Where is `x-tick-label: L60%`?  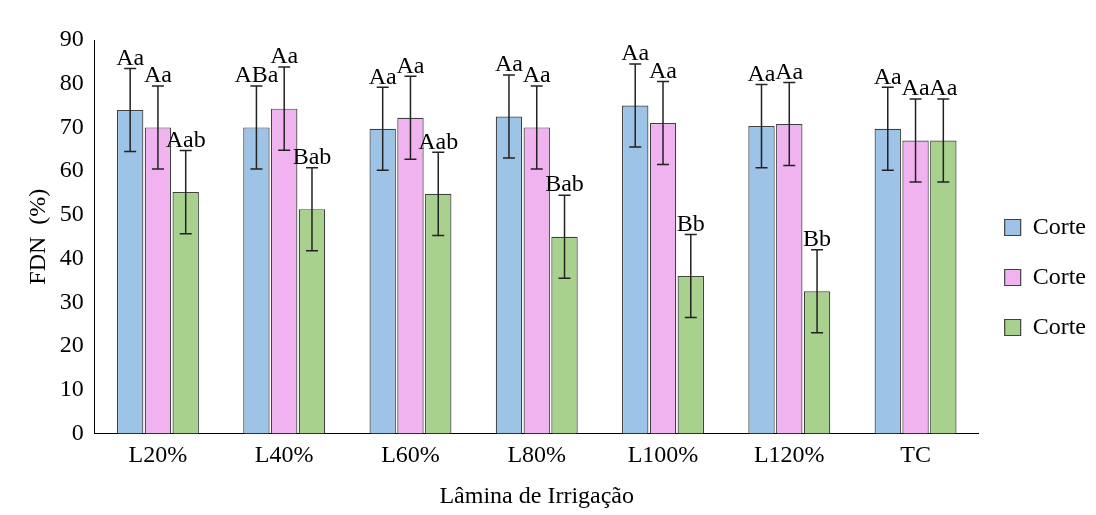 x-tick-label: L60% is located at coordinates (410, 454).